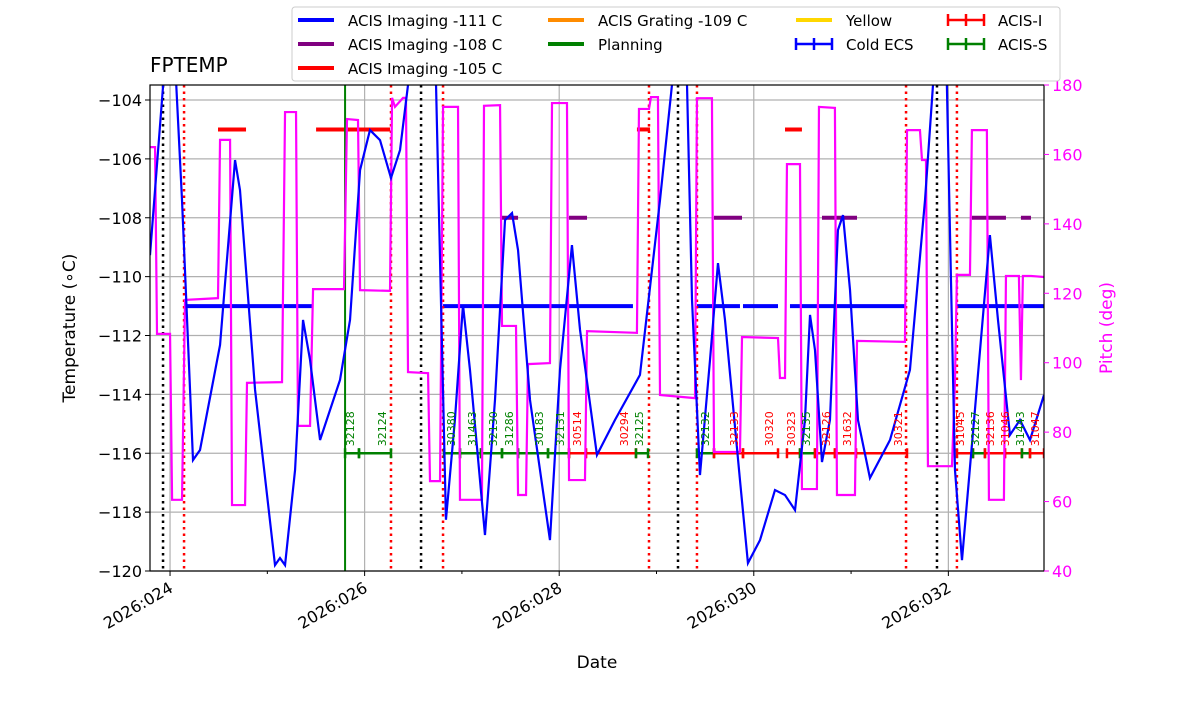 The width and height of the screenshot is (1200, 714). What do you see at coordinates (493, 428) in the screenshot?
I see `obsid-label: 32130` at bounding box center [493, 428].